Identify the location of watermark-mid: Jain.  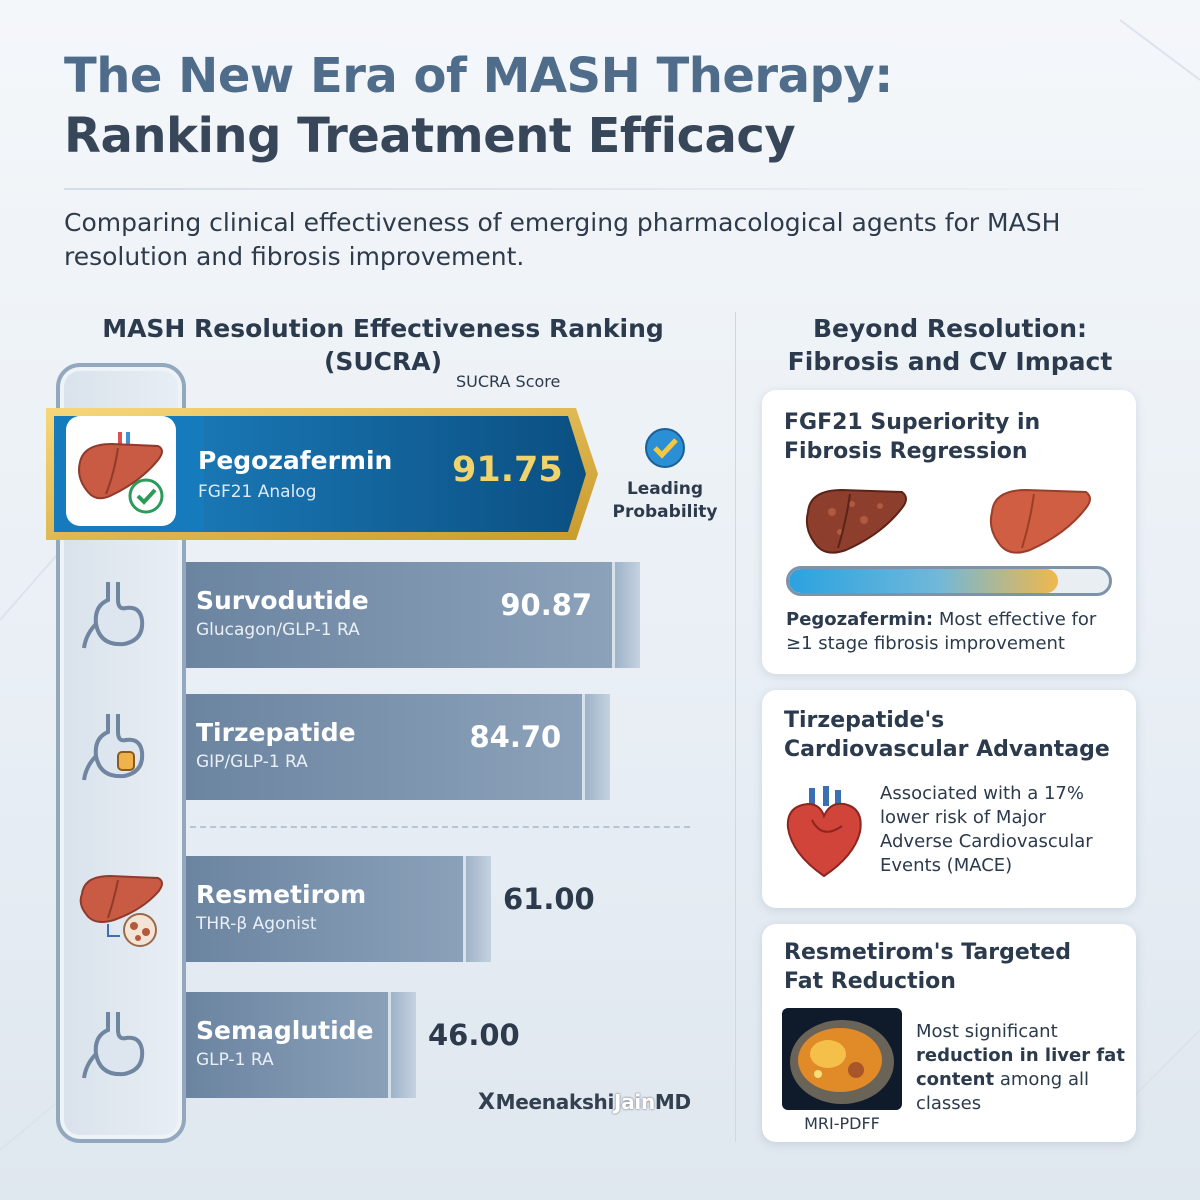
(634, 1102).